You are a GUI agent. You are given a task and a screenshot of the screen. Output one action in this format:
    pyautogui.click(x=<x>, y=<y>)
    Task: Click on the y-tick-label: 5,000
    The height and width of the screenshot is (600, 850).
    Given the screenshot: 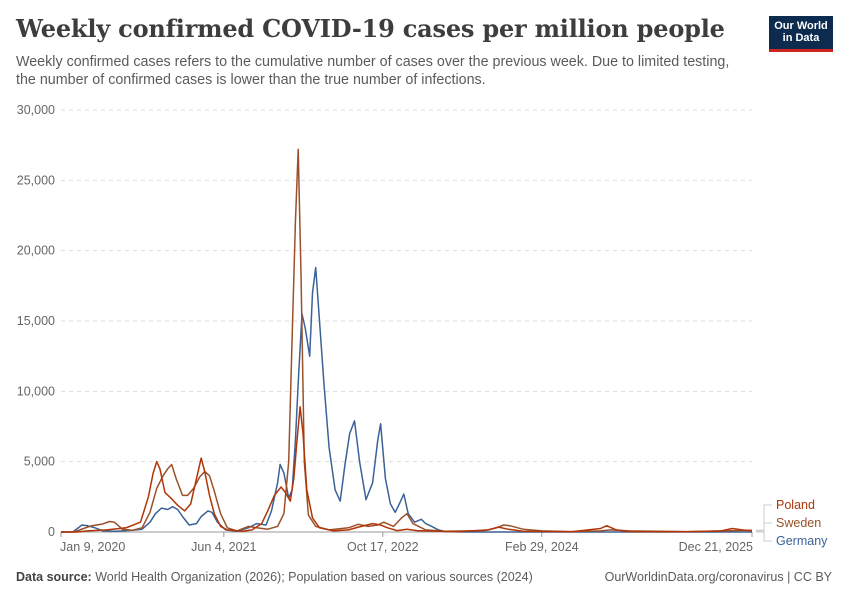 What is the action you would take?
    pyautogui.click(x=39, y=462)
    